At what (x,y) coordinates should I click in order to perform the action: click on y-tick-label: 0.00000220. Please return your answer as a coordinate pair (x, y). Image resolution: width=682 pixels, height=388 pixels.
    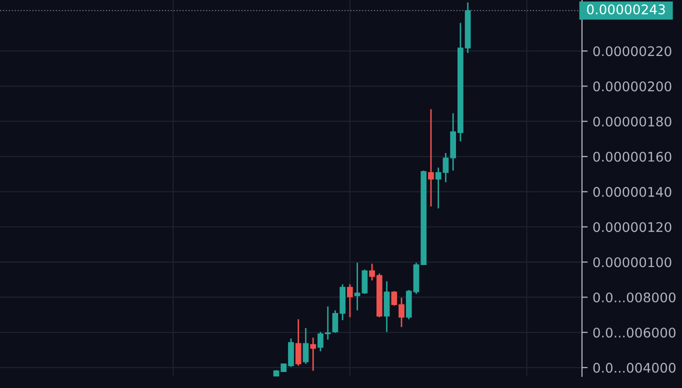
    Looking at the image, I should click on (632, 51).